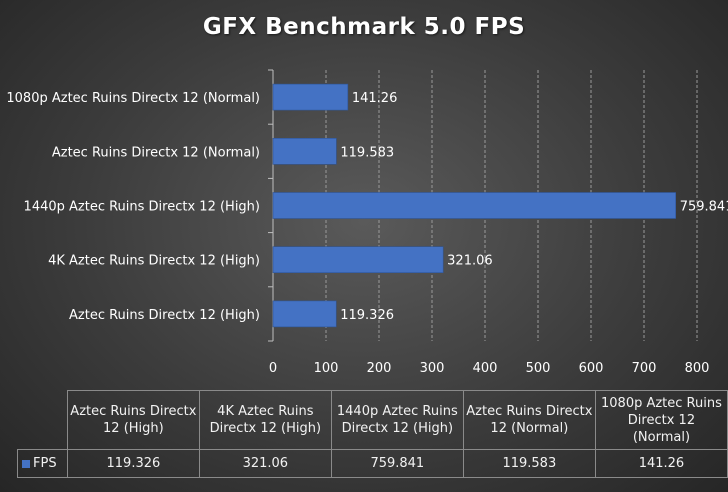 This screenshot has width=728, height=492. Describe the element at coordinates (156, 152) in the screenshot. I see `category-label-3: Aztec Ruins Directx 12 (Normal)` at that location.